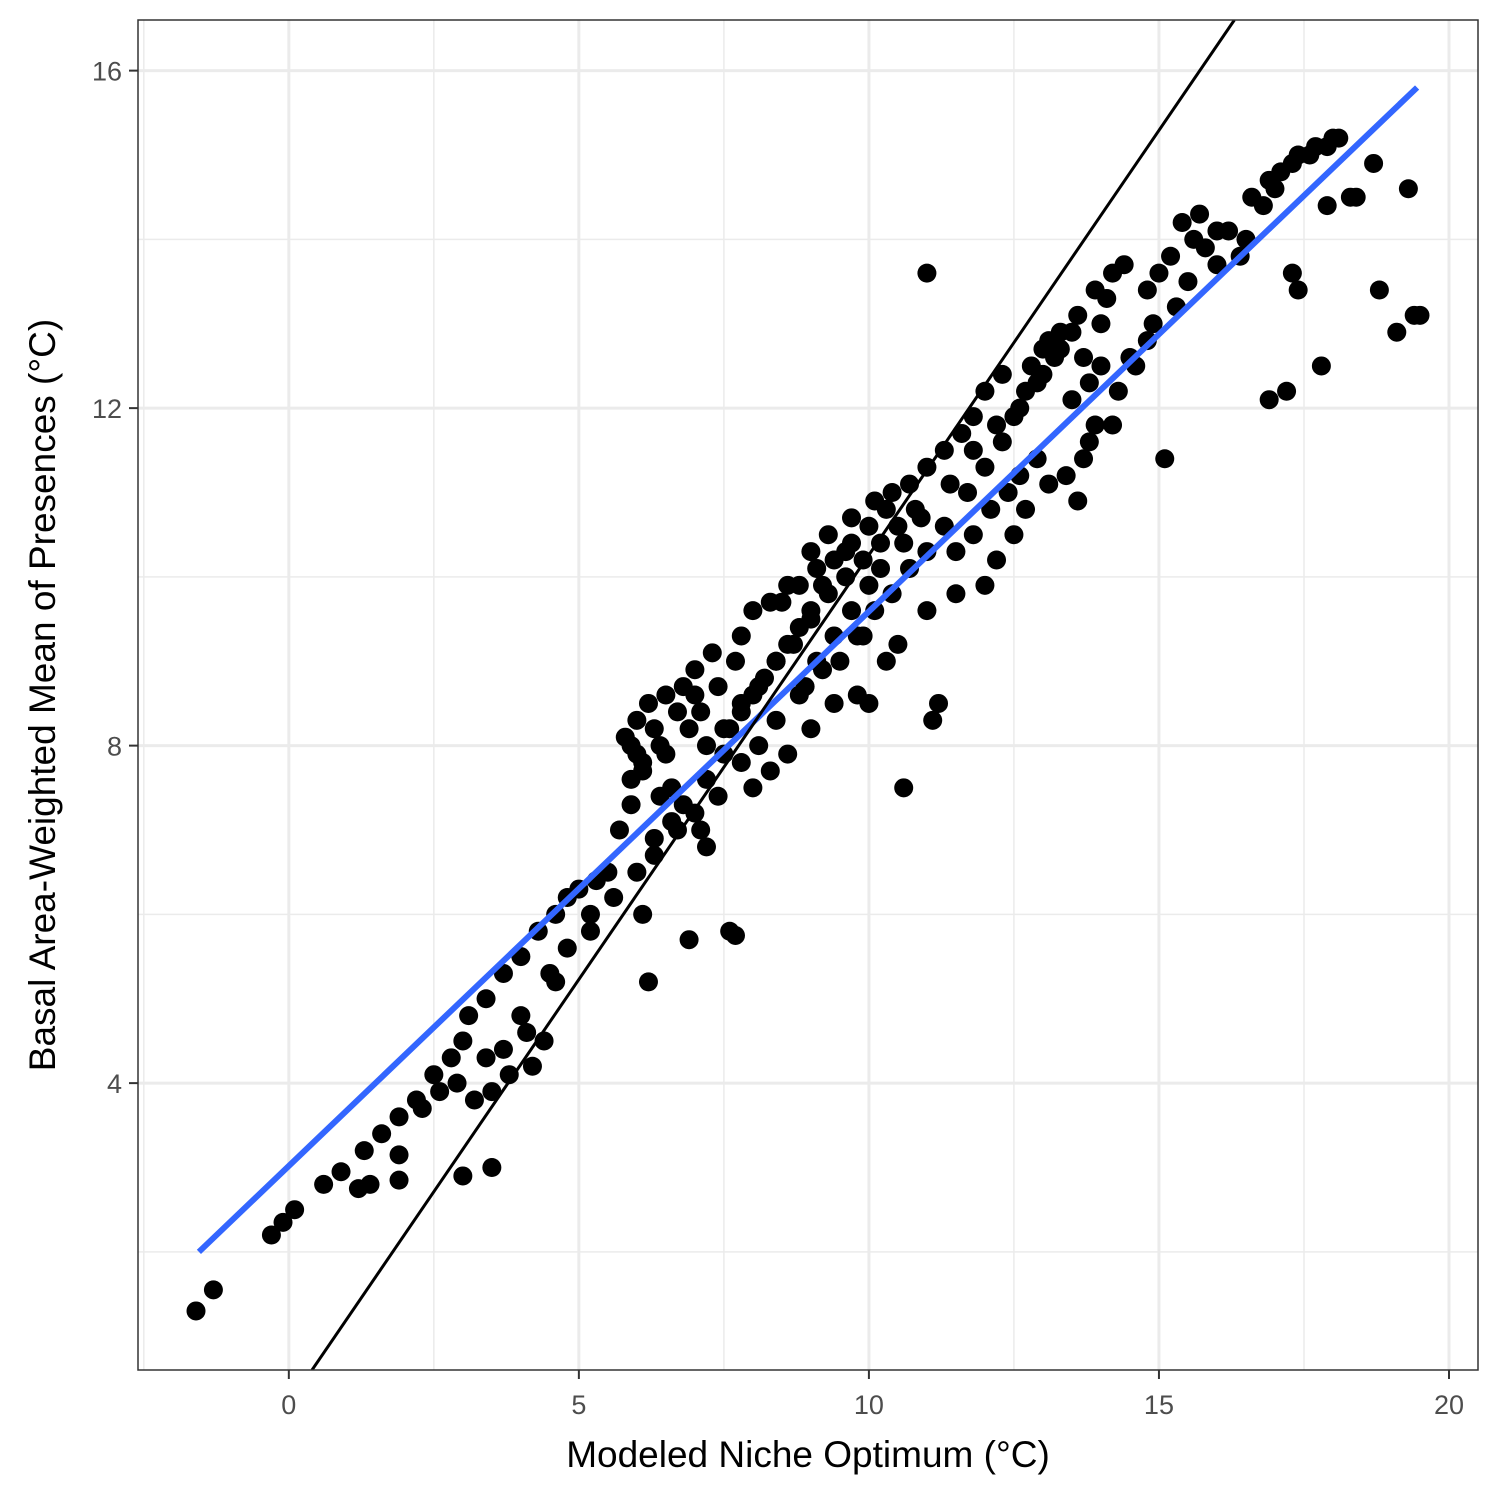  What do you see at coordinates (288, 1405) in the screenshot?
I see `x-tick-label: 0` at bounding box center [288, 1405].